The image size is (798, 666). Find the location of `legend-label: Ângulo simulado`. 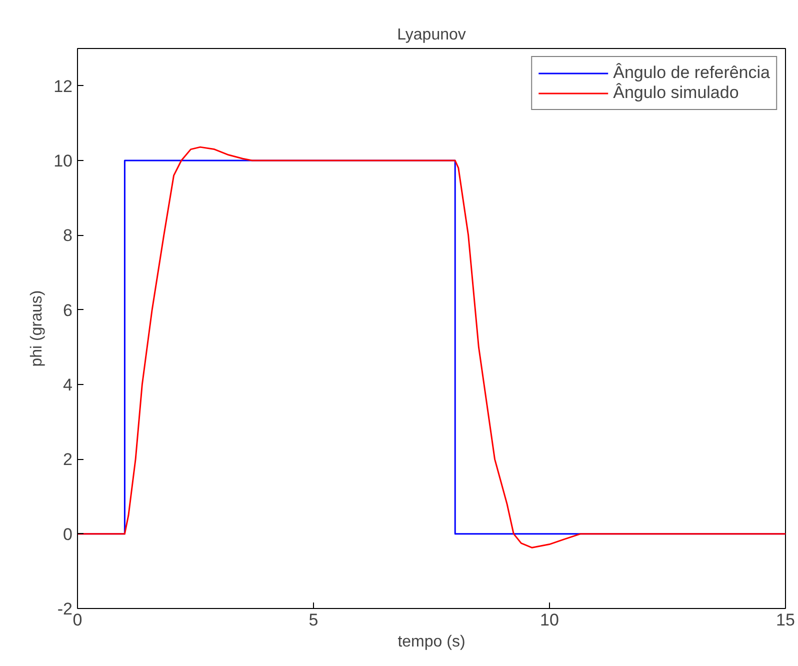

legend-label: Ângulo simulado is located at coordinates (676, 93).